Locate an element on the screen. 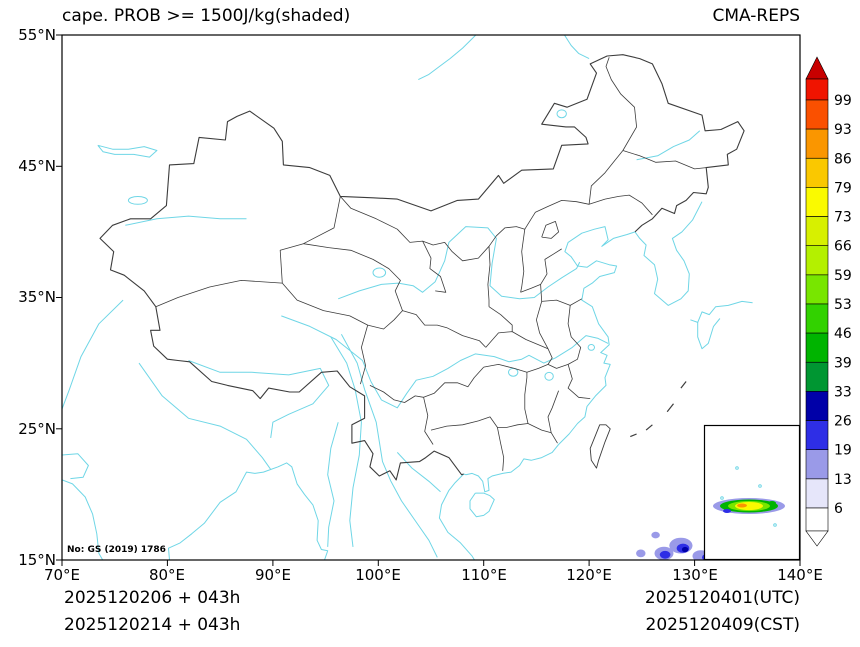 The width and height of the screenshot is (860, 647). x-axis-label: 90°E is located at coordinates (273, 575).